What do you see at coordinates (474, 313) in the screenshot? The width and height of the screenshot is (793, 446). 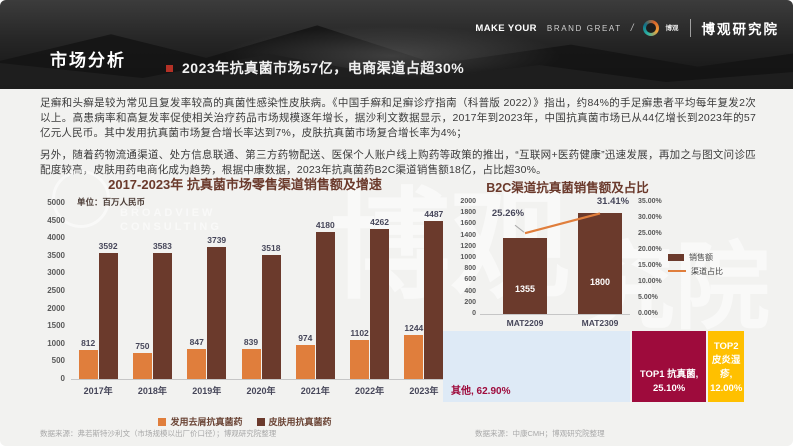 I see `y-tick-label-left: 0` at bounding box center [474, 313].